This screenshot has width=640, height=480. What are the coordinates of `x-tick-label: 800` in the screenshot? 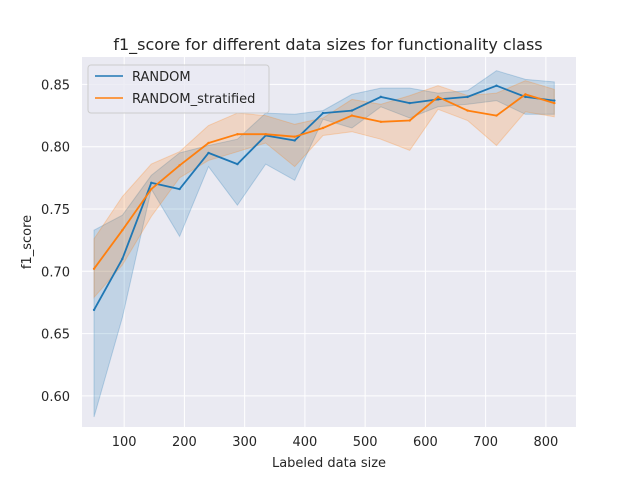 It's located at (545, 442).